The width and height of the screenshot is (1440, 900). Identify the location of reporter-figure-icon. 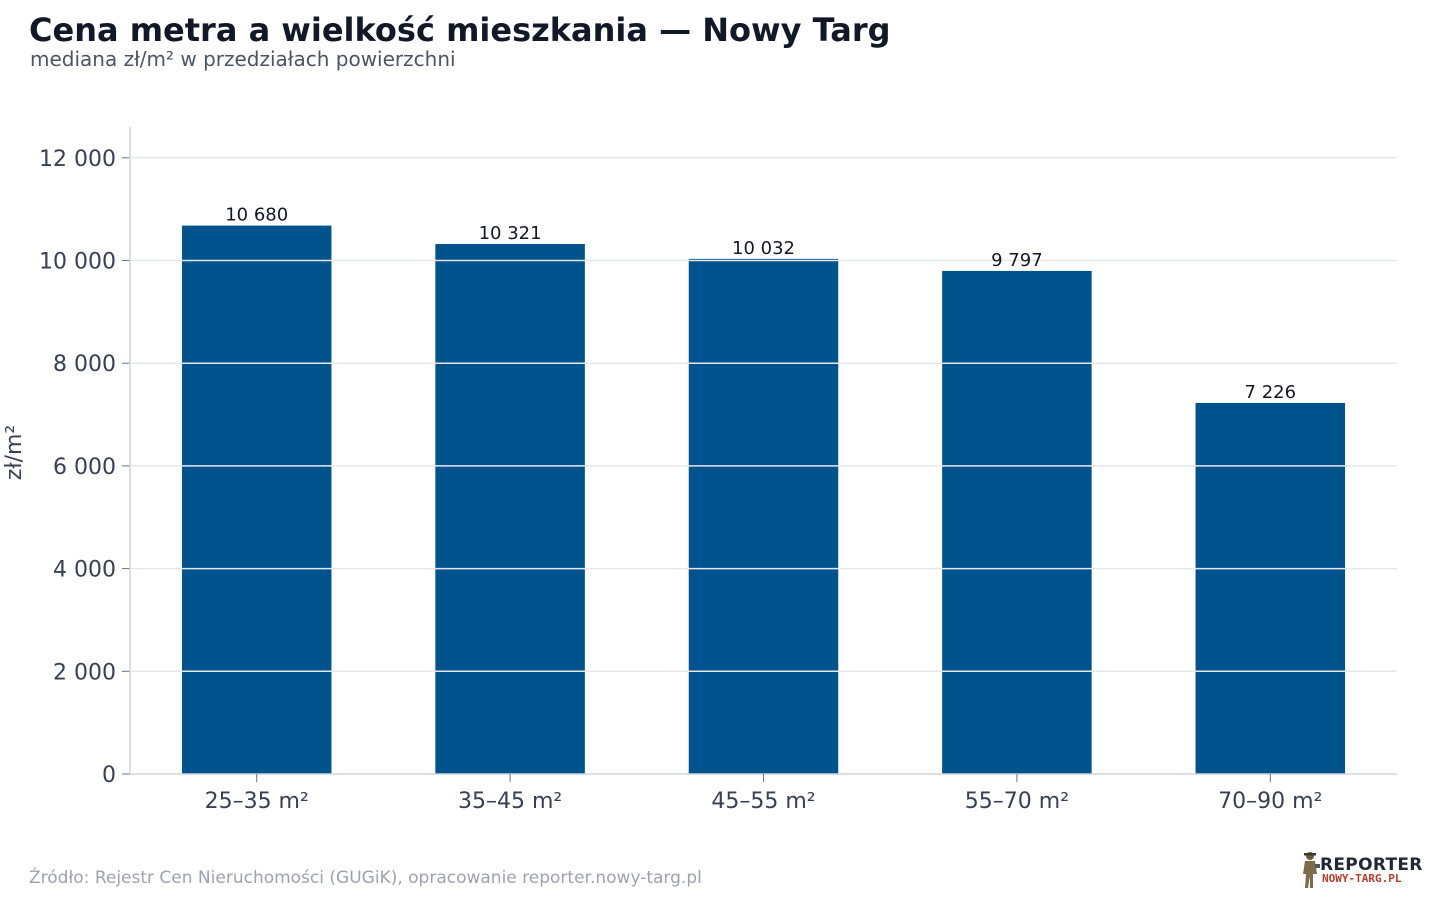
(1311, 870).